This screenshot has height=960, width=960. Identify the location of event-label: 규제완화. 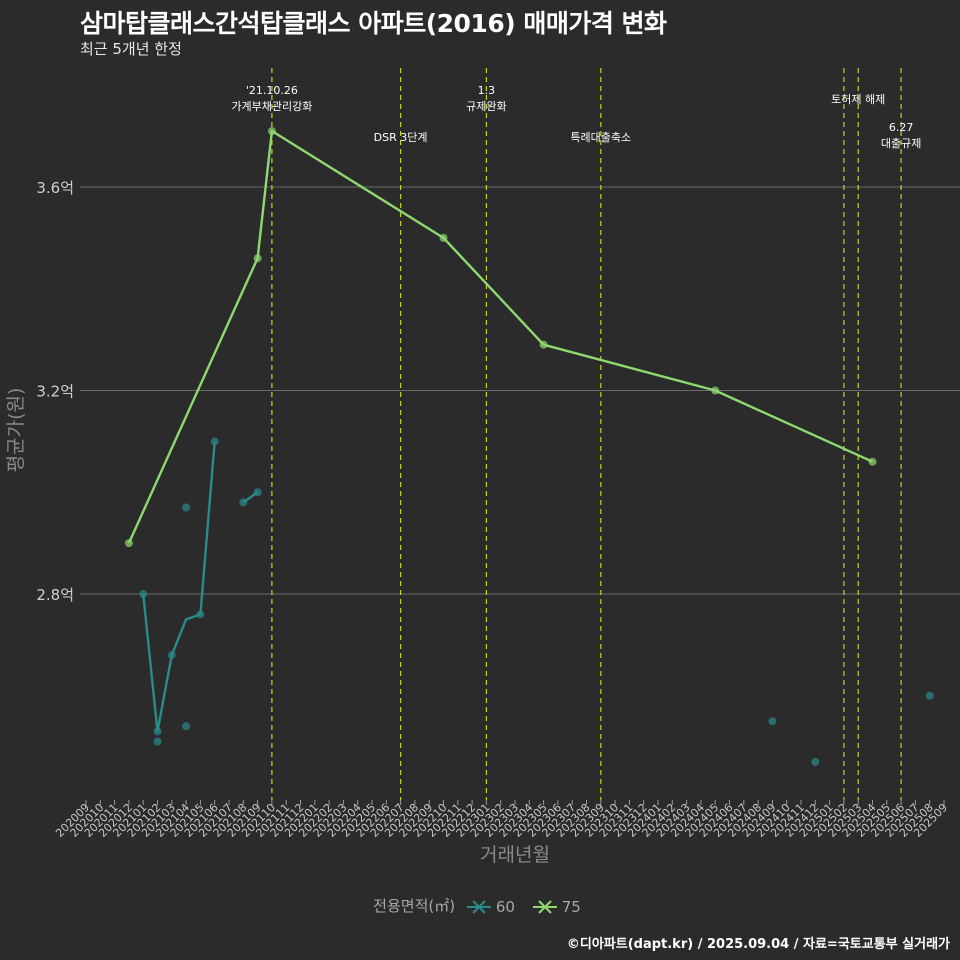
(486, 106).